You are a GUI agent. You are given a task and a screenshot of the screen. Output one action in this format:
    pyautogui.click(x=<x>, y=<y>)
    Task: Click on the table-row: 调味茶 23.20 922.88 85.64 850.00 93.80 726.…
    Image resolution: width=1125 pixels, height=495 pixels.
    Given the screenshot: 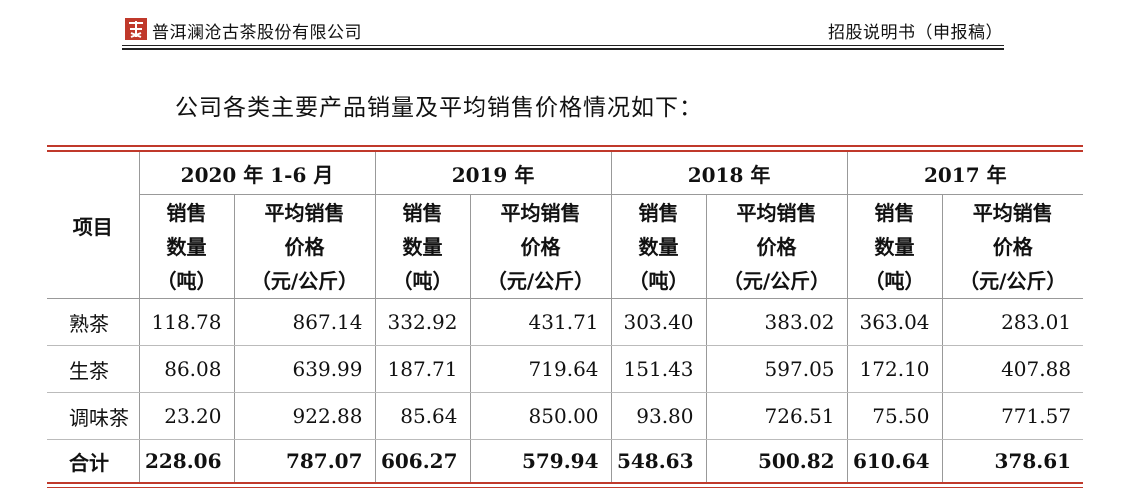 What is the action you would take?
    pyautogui.click(x=565, y=416)
    